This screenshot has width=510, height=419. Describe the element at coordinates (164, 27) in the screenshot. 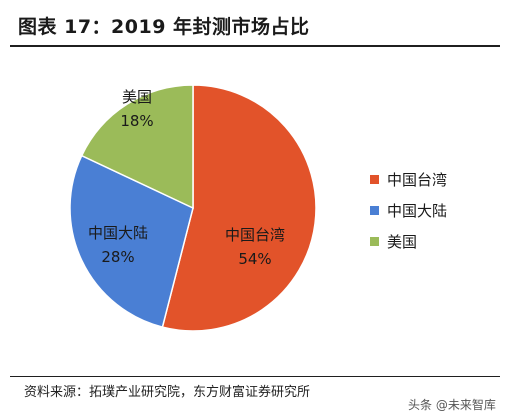

I see `chart-title: 图表 17：2019 年封测市场占比` at that location.